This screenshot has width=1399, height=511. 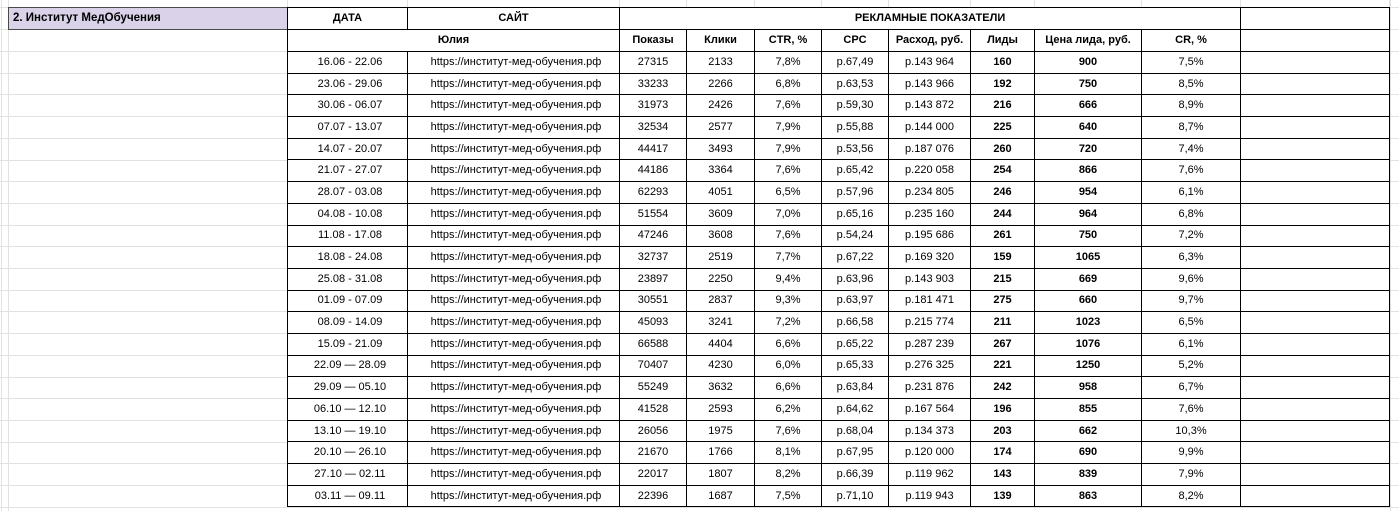 What do you see at coordinates (347, 149) in the screenshot?
I see `cell-date: 14.07 - 20.07` at bounding box center [347, 149].